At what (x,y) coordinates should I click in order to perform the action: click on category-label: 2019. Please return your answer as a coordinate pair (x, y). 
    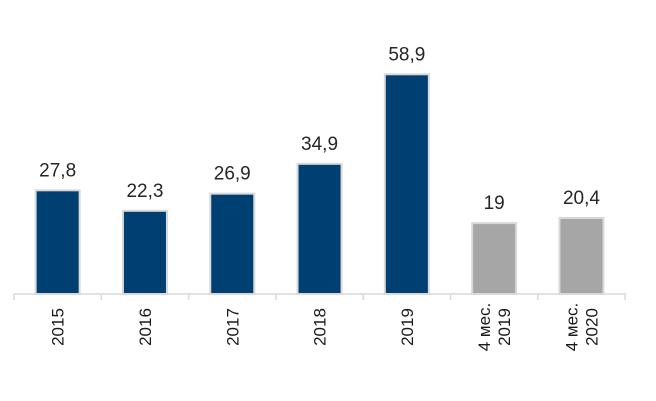
    Looking at the image, I should click on (407, 327).